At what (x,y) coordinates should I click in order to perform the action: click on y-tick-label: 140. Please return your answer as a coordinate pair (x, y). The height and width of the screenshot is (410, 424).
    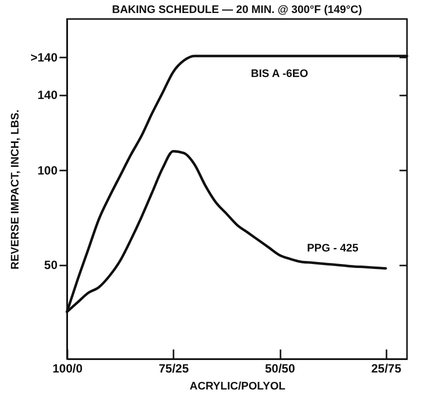
    Looking at the image, I should click on (47, 95).